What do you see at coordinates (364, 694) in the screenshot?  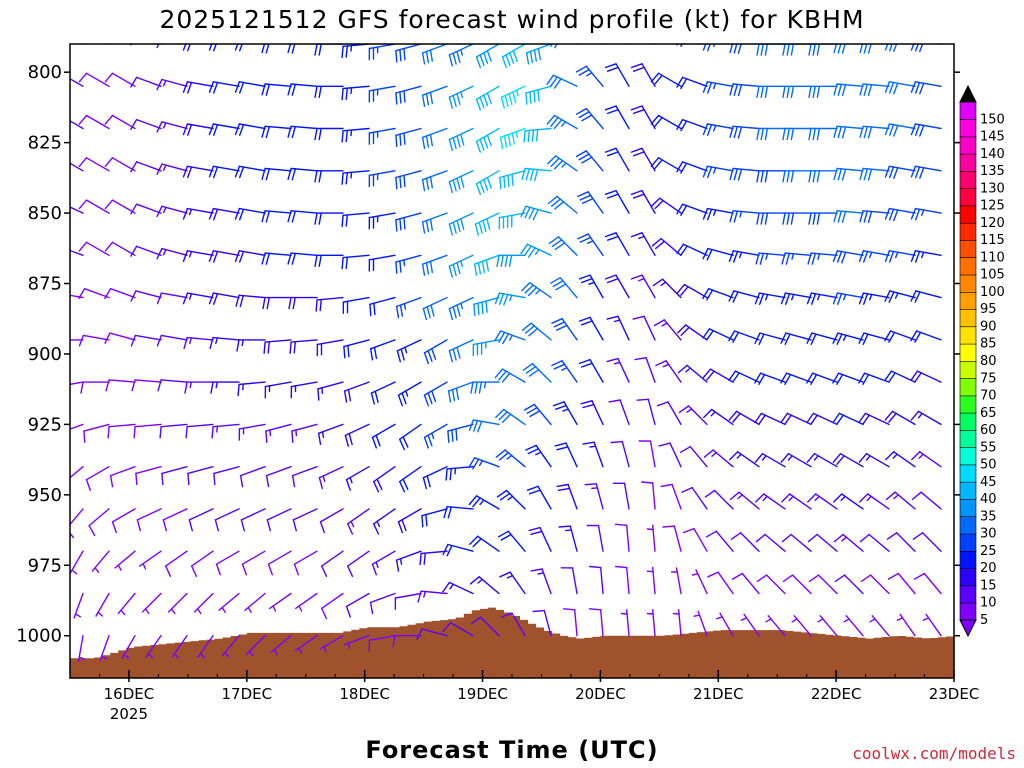 I see `x-tick-label: 18DEC` at bounding box center [364, 694].